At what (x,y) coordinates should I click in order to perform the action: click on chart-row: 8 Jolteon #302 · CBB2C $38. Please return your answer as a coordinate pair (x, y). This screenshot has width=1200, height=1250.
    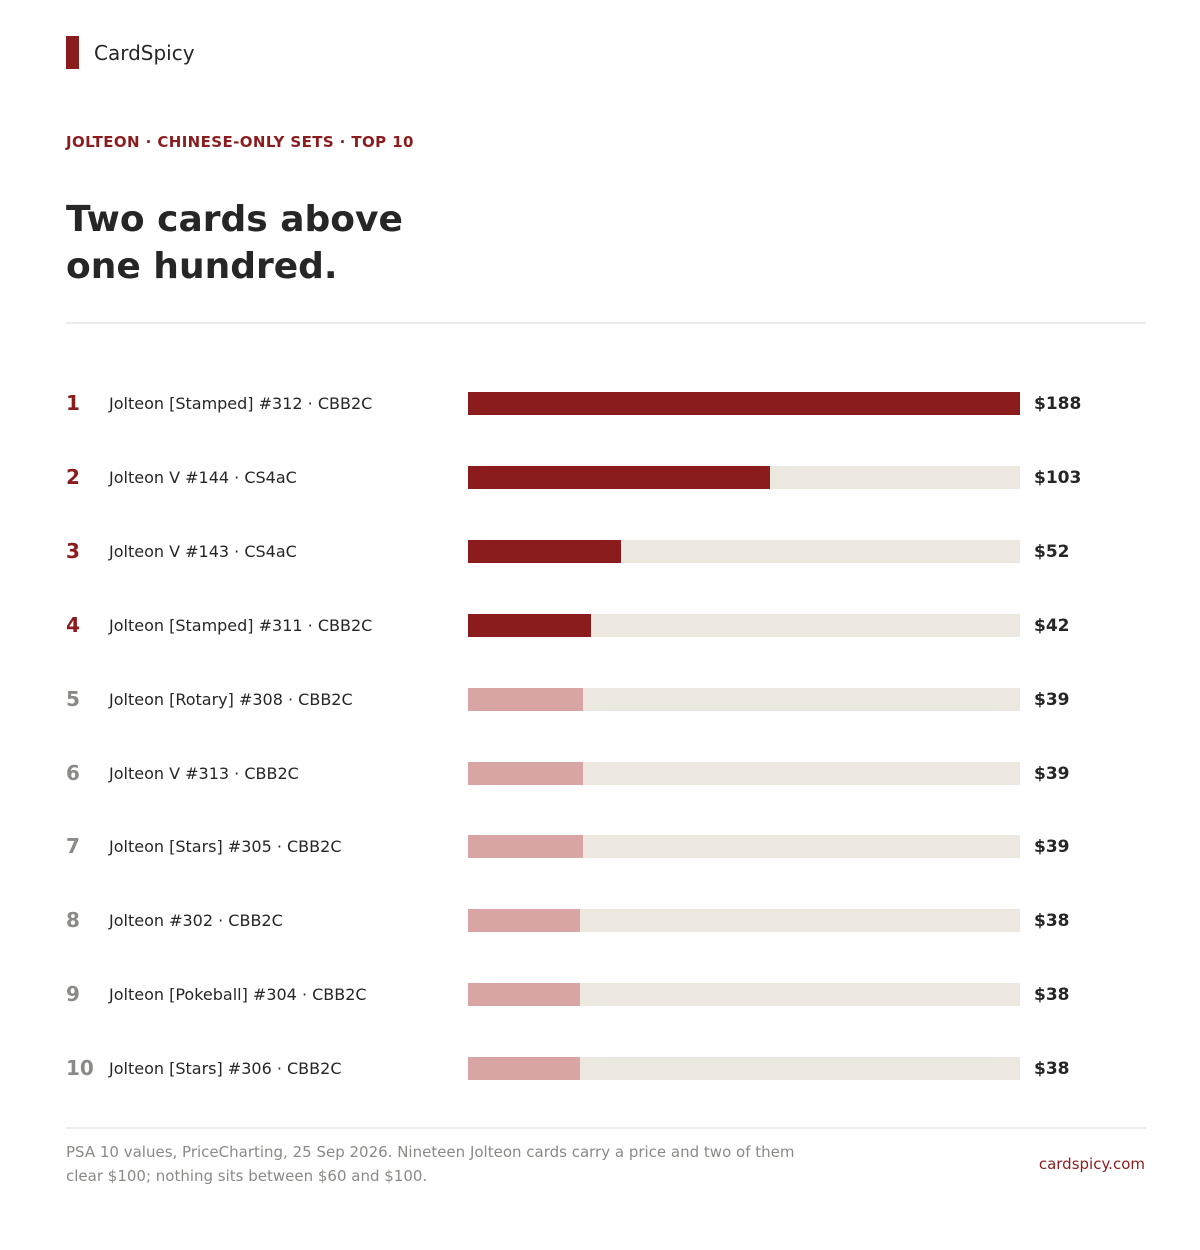
    Looking at the image, I should click on (600, 920).